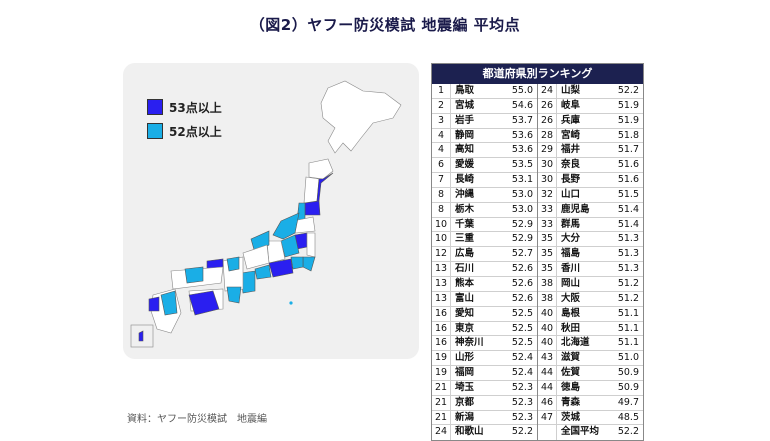 The height and width of the screenshot is (441, 770). I want to click on prefecture-name: 栃木, so click(465, 209).